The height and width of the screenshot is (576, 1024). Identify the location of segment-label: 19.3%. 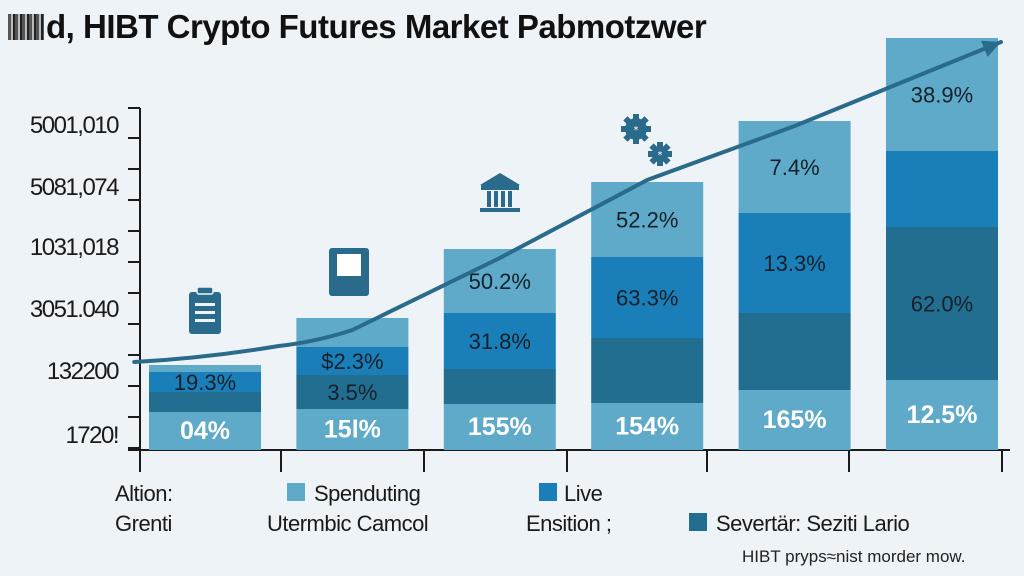
(205, 382).